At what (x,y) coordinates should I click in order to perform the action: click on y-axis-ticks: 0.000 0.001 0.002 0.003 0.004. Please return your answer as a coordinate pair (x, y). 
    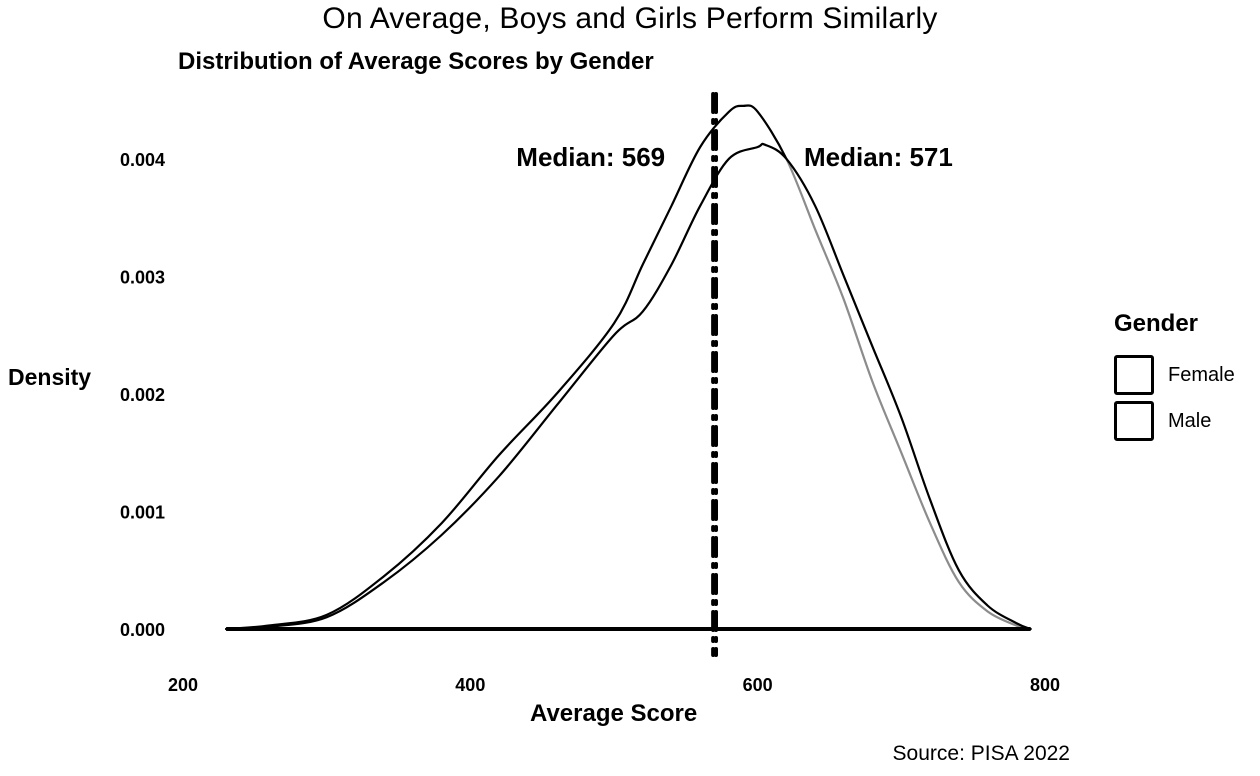
    Looking at the image, I should click on (142, 395).